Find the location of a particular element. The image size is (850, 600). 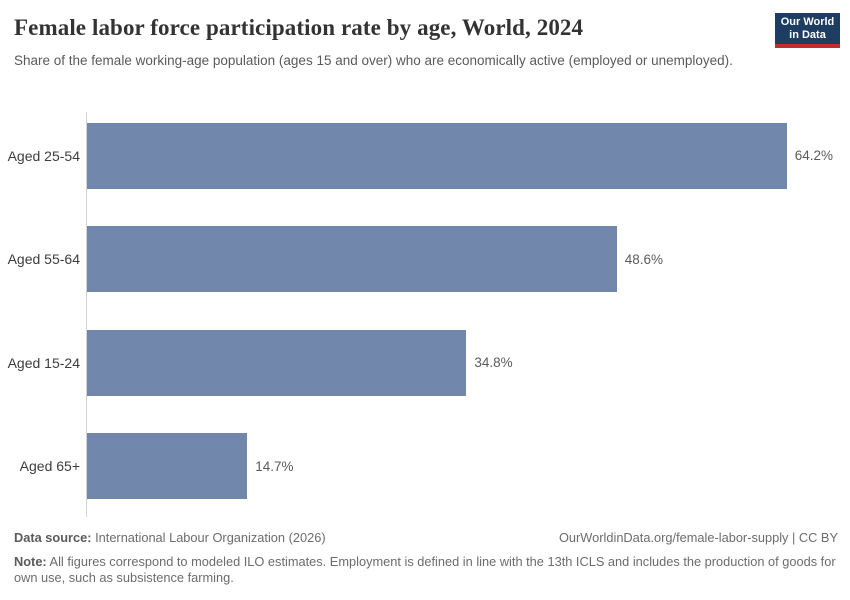

value-label: 48.6% is located at coordinates (644, 259).